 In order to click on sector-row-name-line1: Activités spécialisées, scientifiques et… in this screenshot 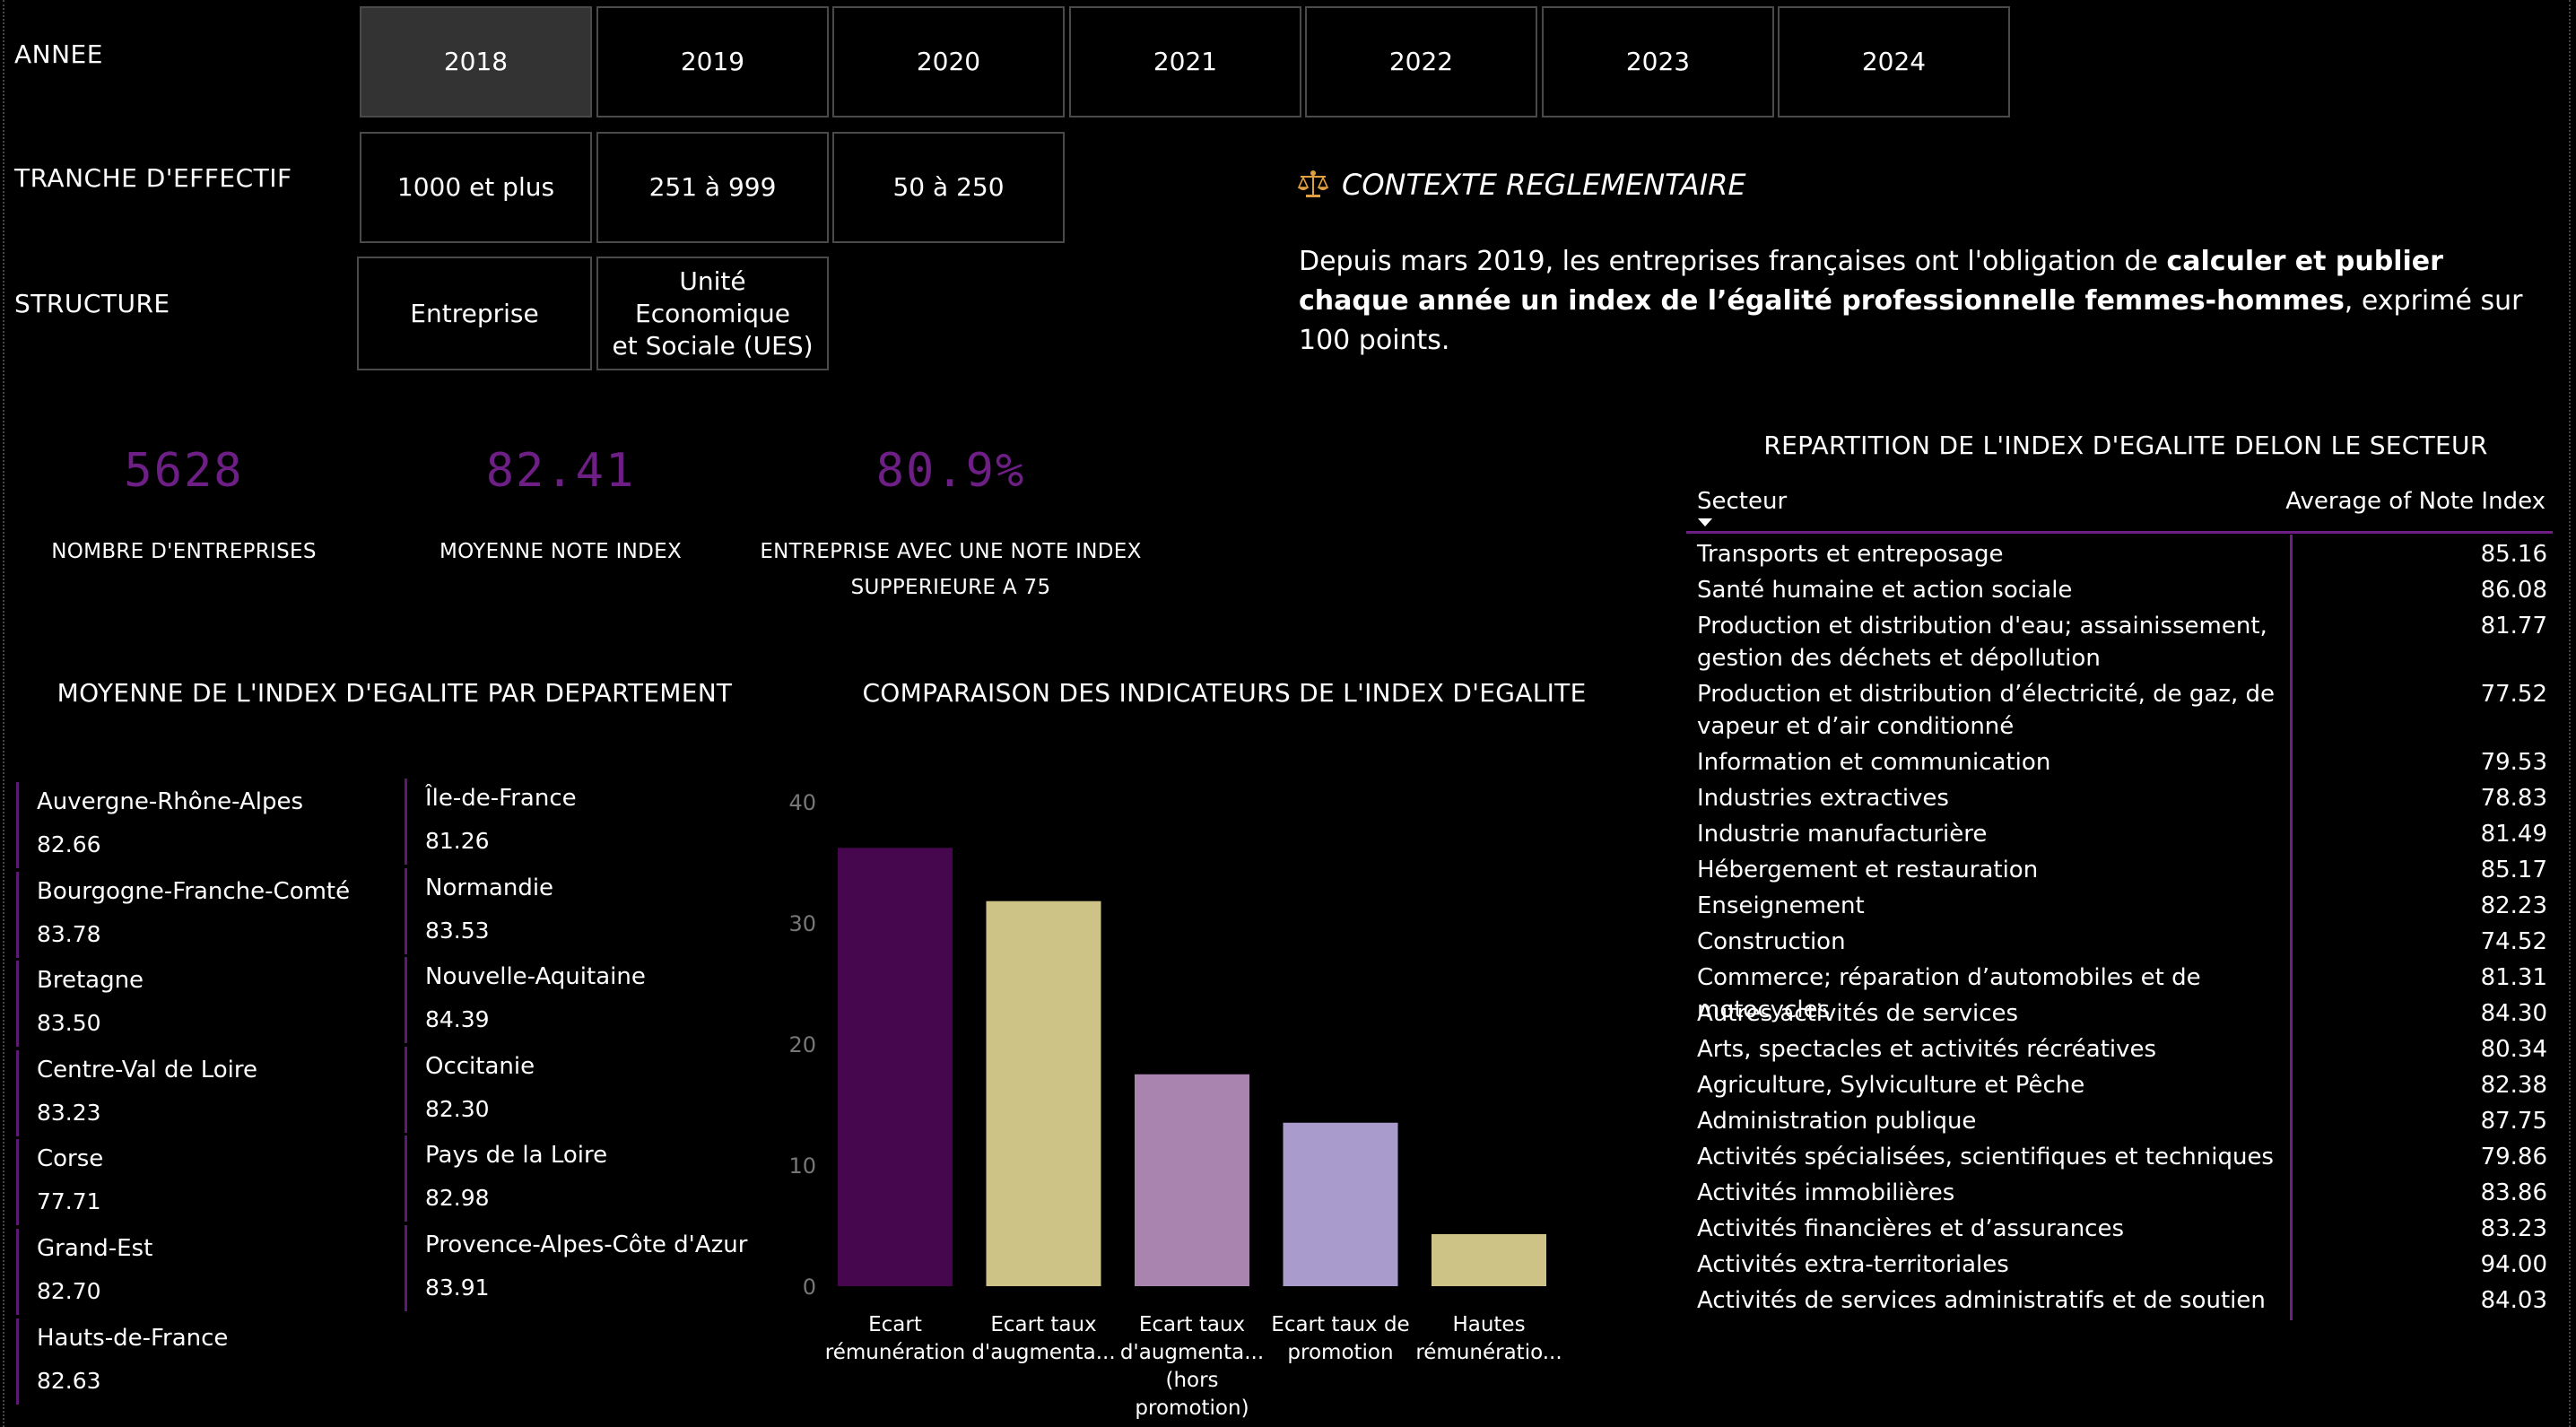, I will do `click(1985, 1157)`.